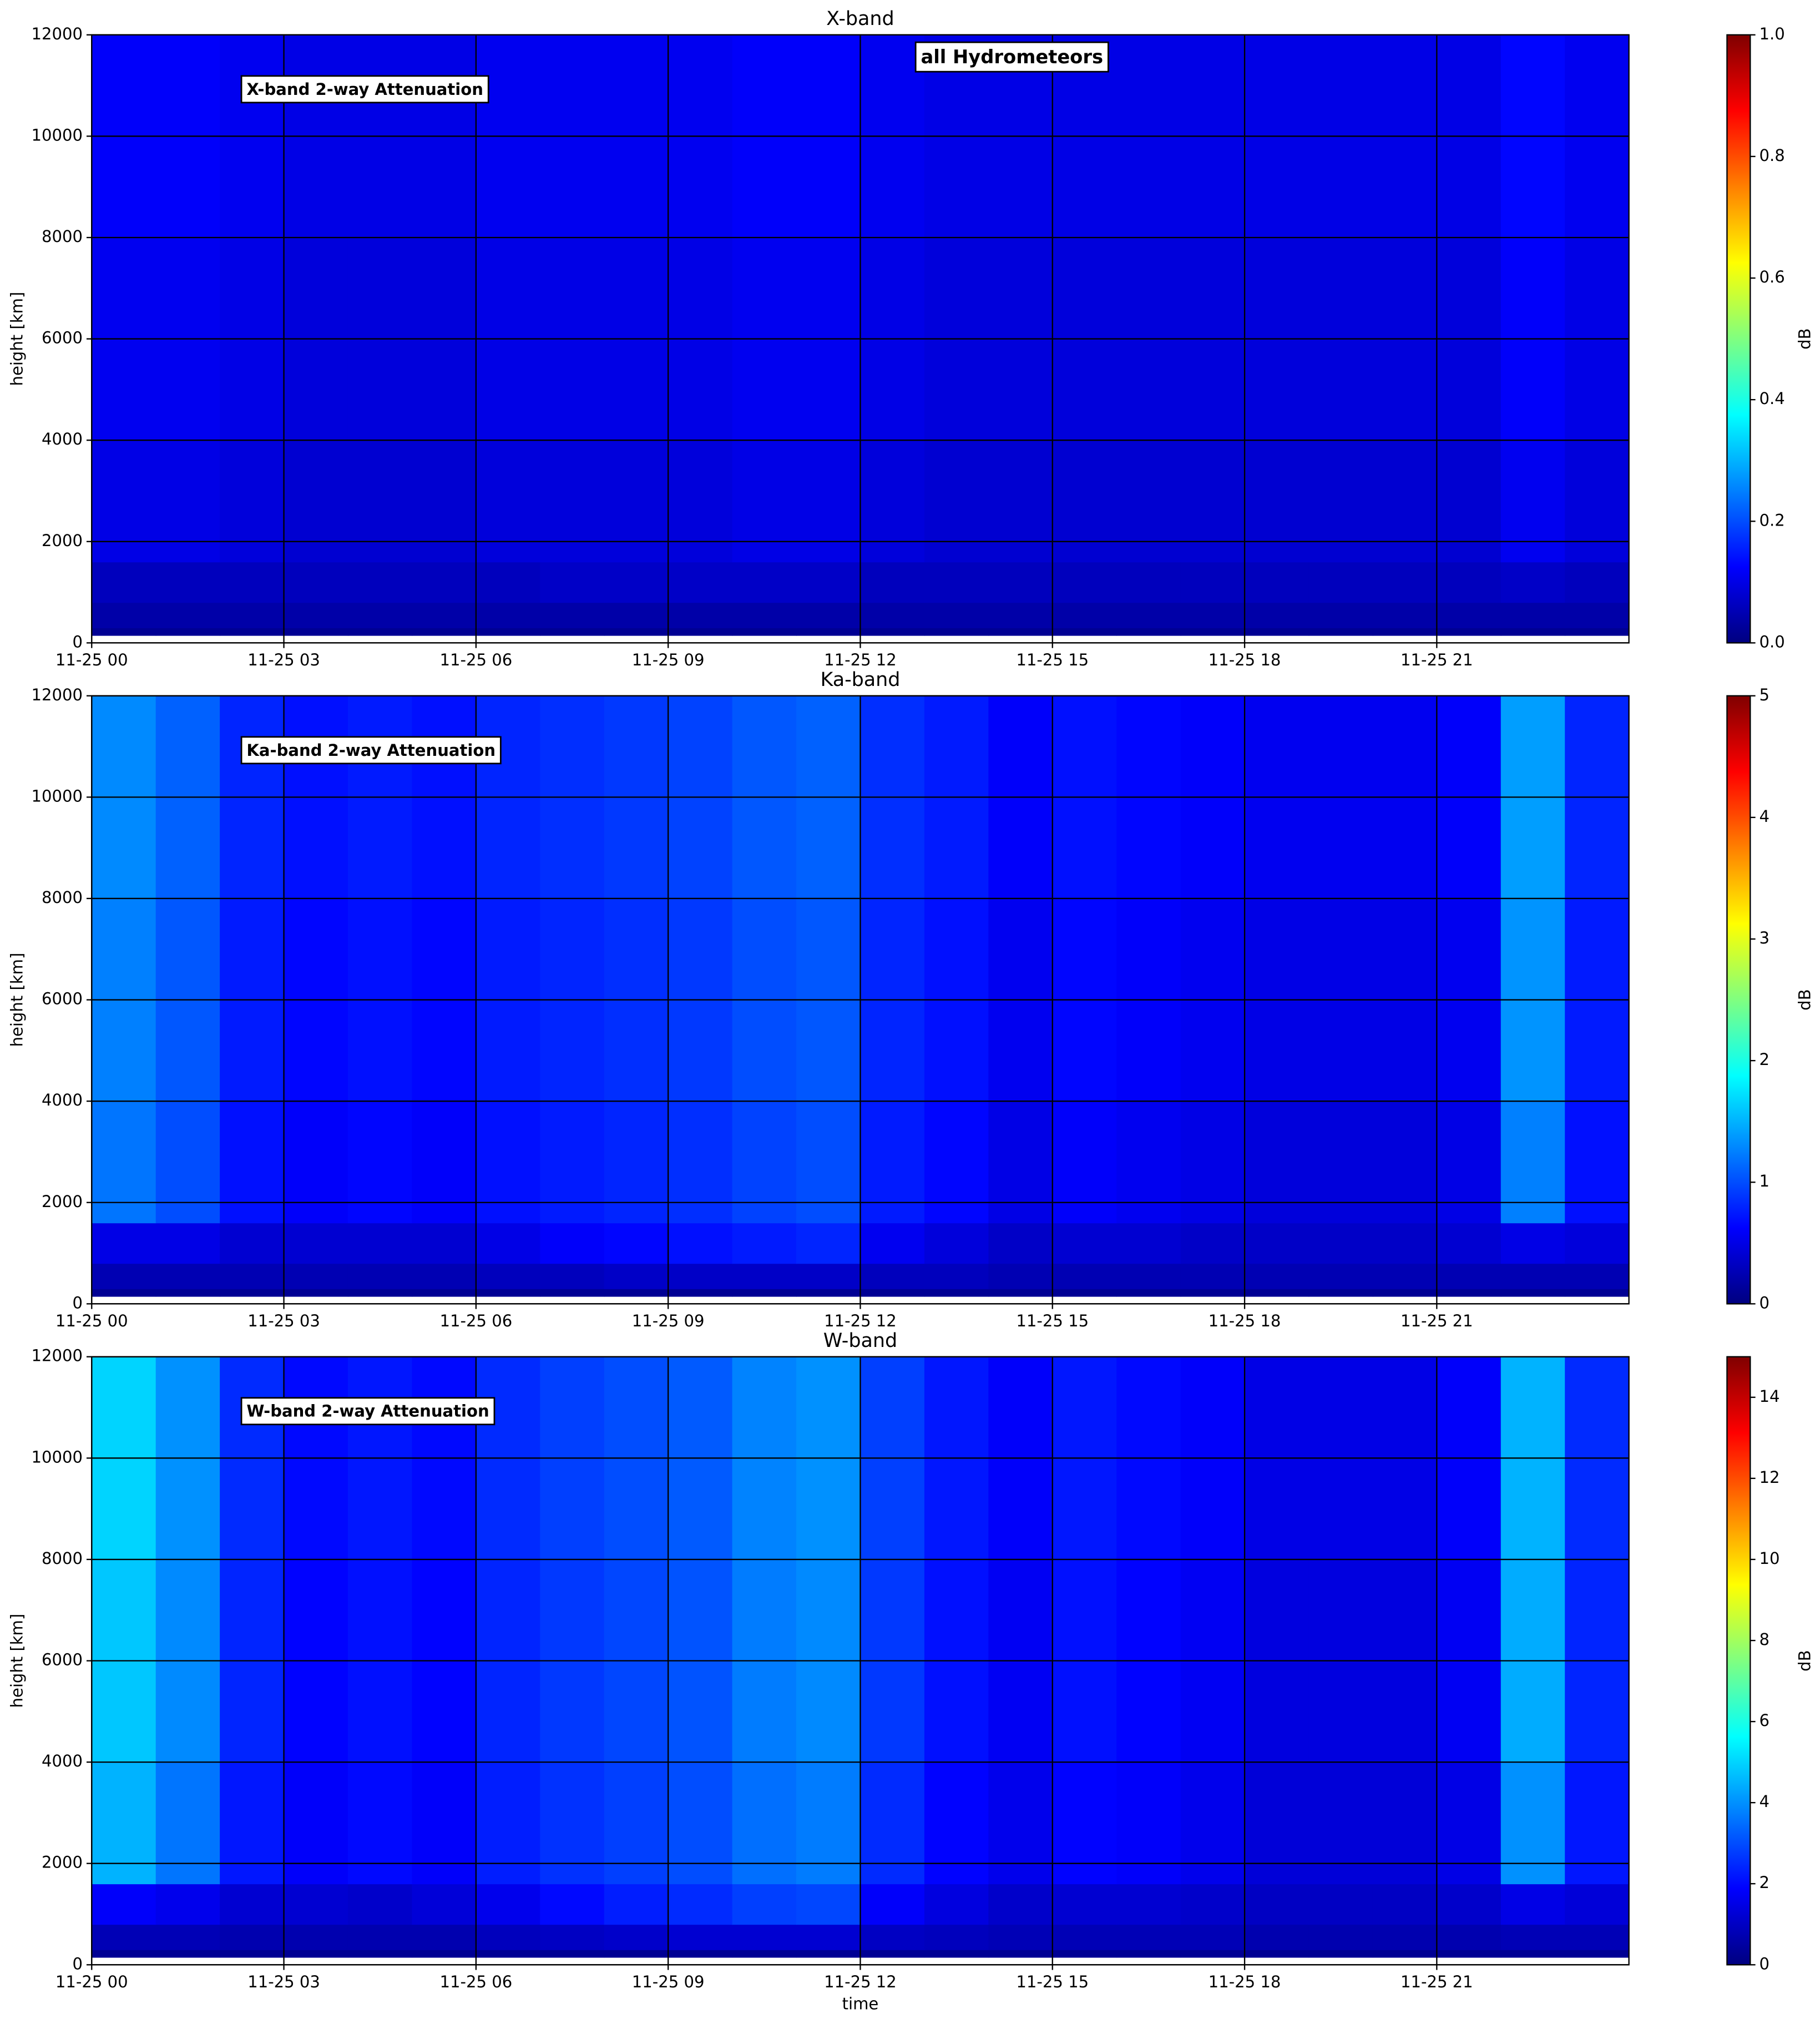 The image size is (1820, 2019). I want to click on annotation: W-band 2-way Attenuation, so click(368, 1411).